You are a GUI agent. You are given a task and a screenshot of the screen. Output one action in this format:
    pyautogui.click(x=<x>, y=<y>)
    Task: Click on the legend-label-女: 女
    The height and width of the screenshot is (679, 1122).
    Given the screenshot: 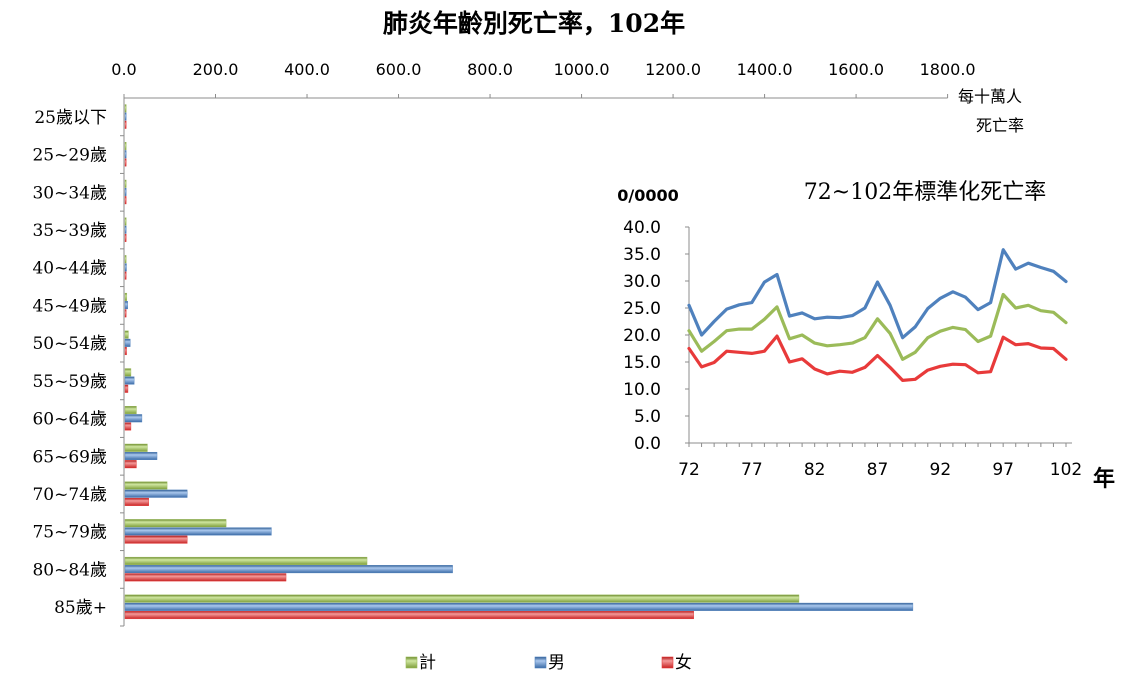 What is the action you would take?
    pyautogui.click(x=683, y=663)
    